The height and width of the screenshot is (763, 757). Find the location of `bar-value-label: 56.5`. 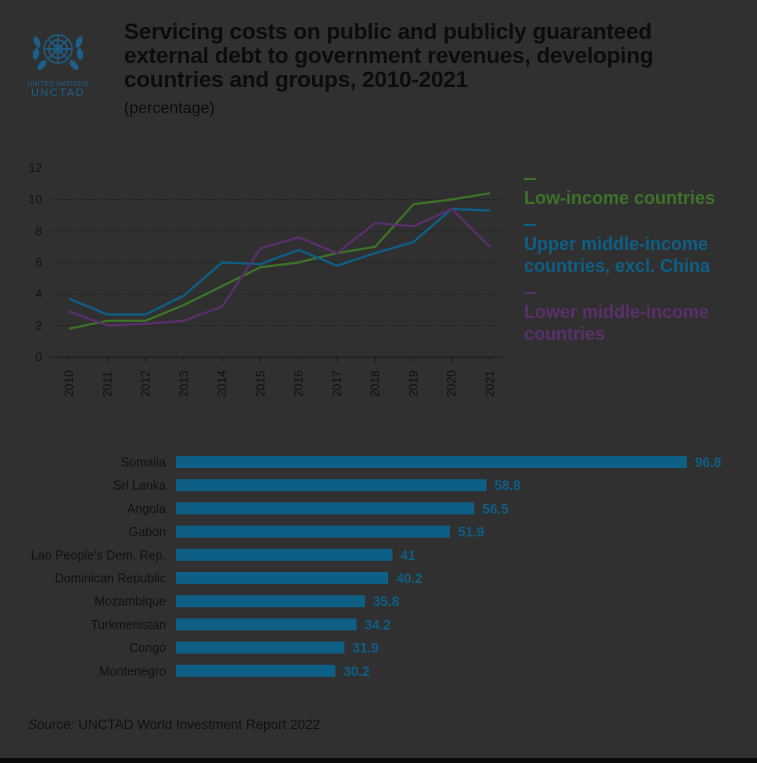

bar-value-label: 56.5 is located at coordinates (495, 508).